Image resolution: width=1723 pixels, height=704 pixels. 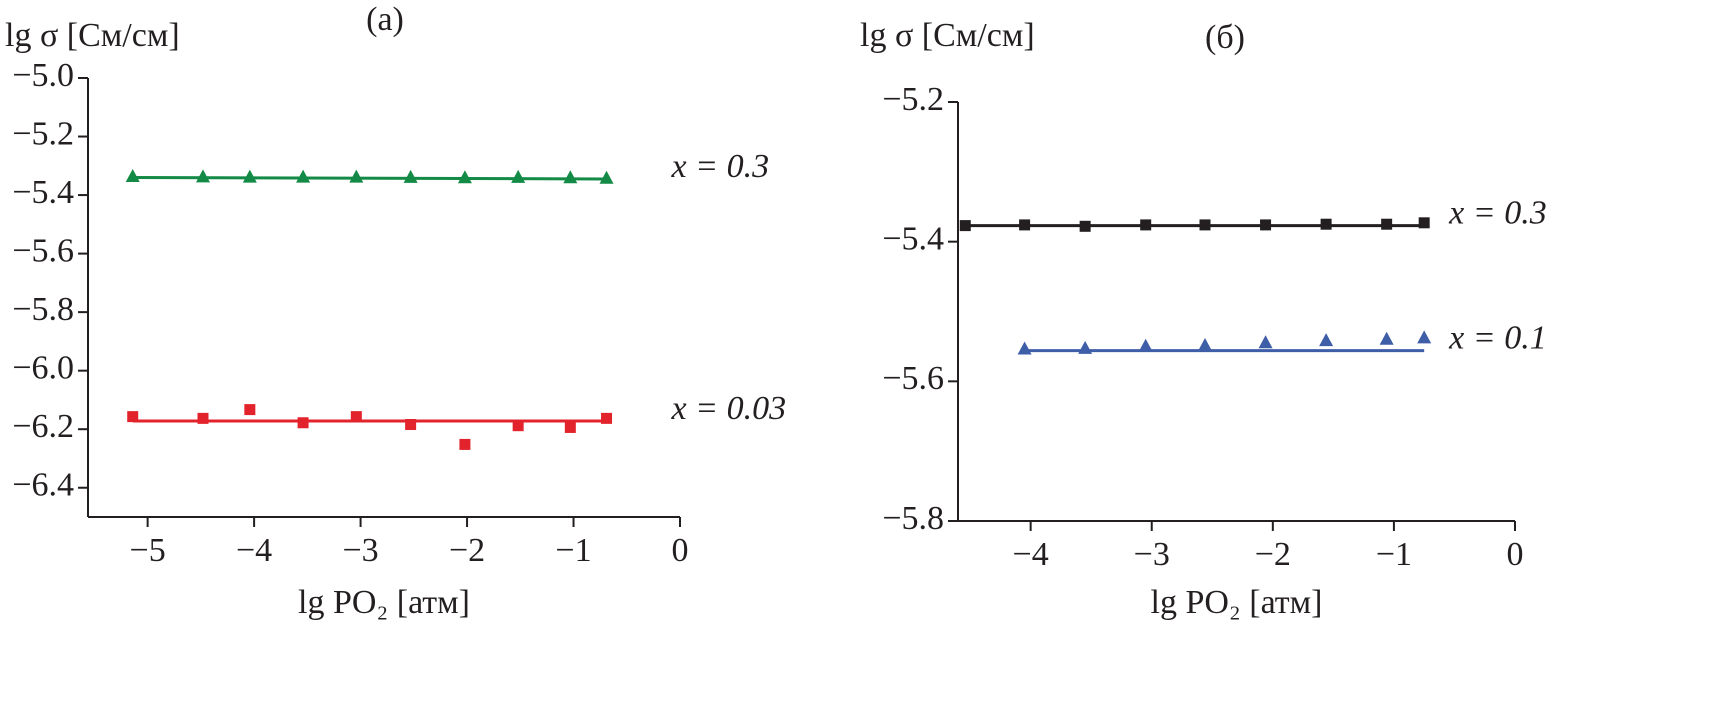 What do you see at coordinates (43, 75) in the screenshot?
I see `y-tick-label: −5.0` at bounding box center [43, 75].